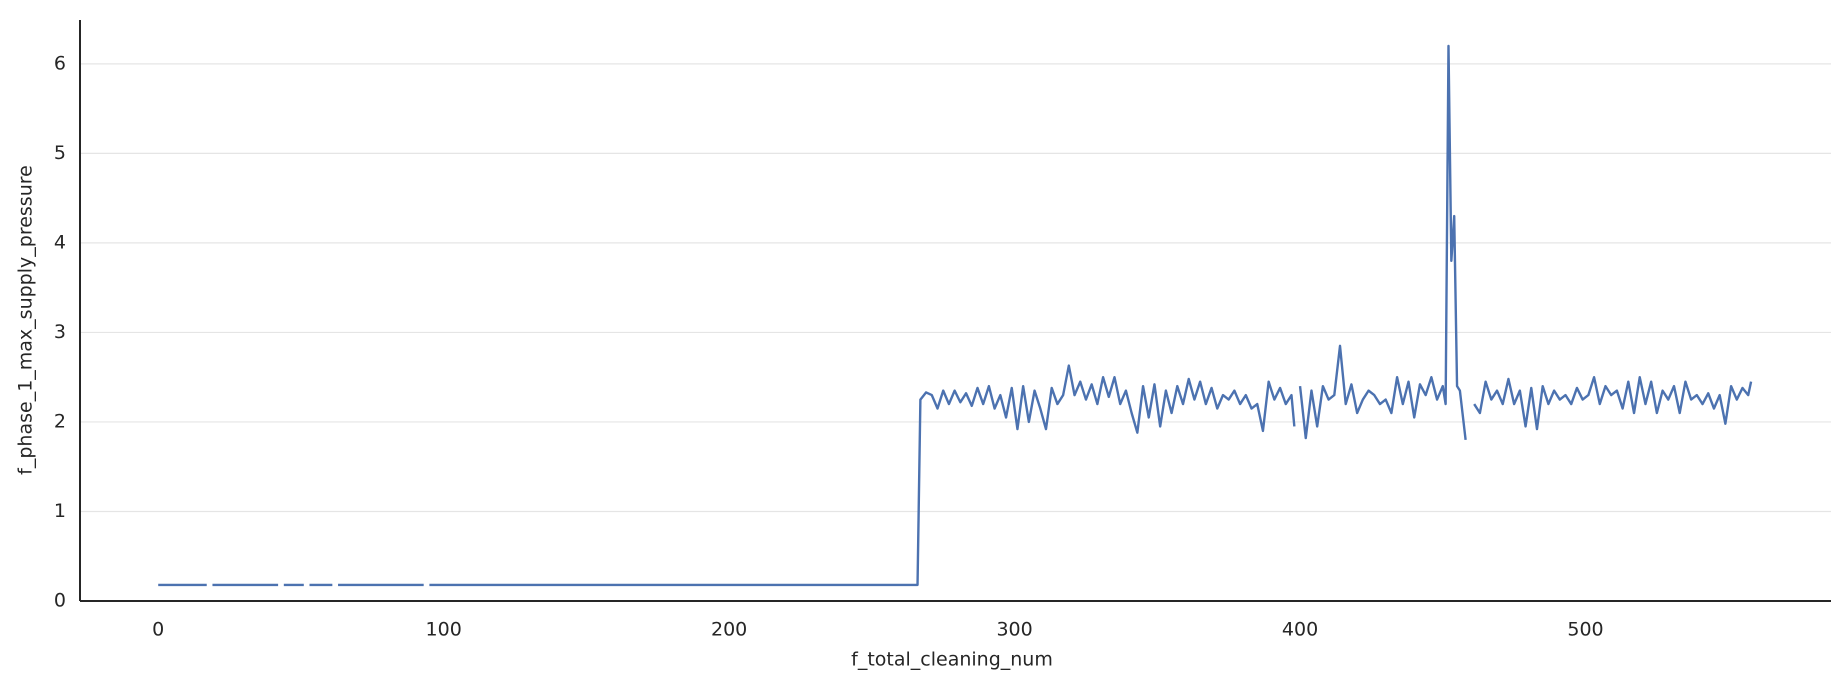 Image resolution: width=1843 pixels, height=684 pixels. Describe the element at coordinates (1014, 630) in the screenshot. I see `x-tick-label: 300` at that location.